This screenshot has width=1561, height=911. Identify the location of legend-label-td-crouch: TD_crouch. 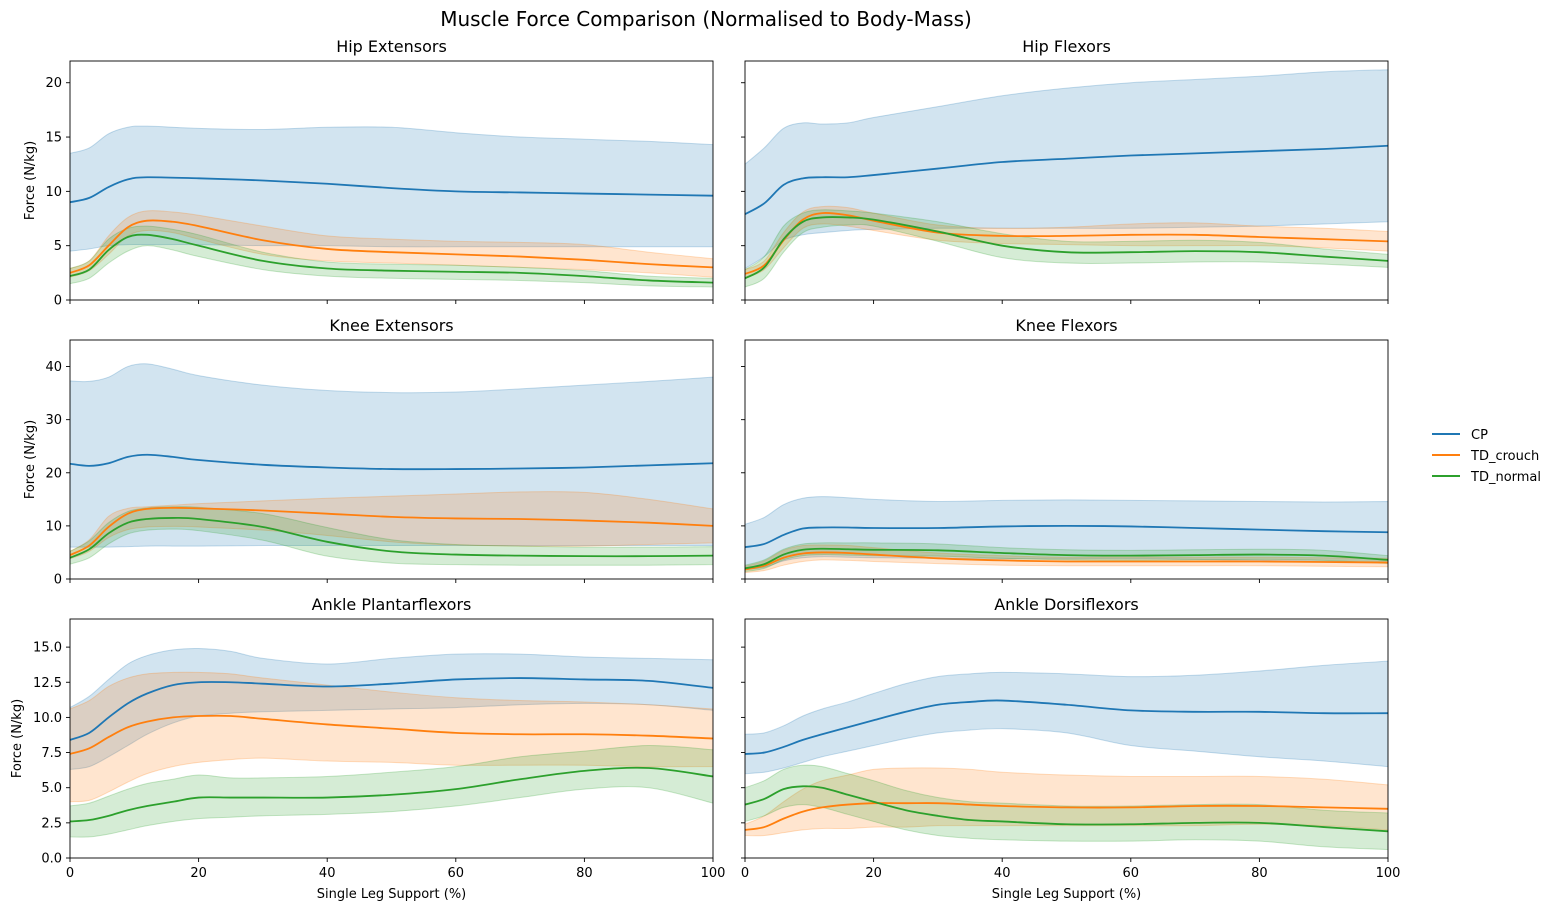
(1504, 456).